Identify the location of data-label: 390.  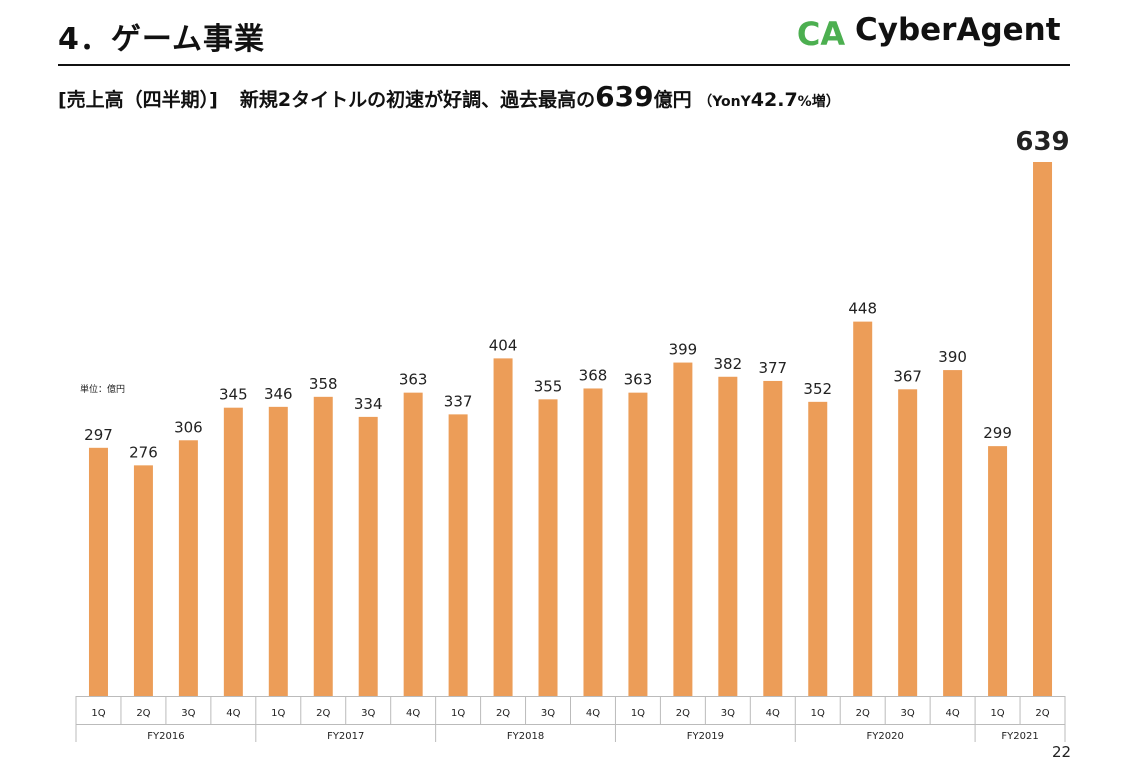
(952, 357).